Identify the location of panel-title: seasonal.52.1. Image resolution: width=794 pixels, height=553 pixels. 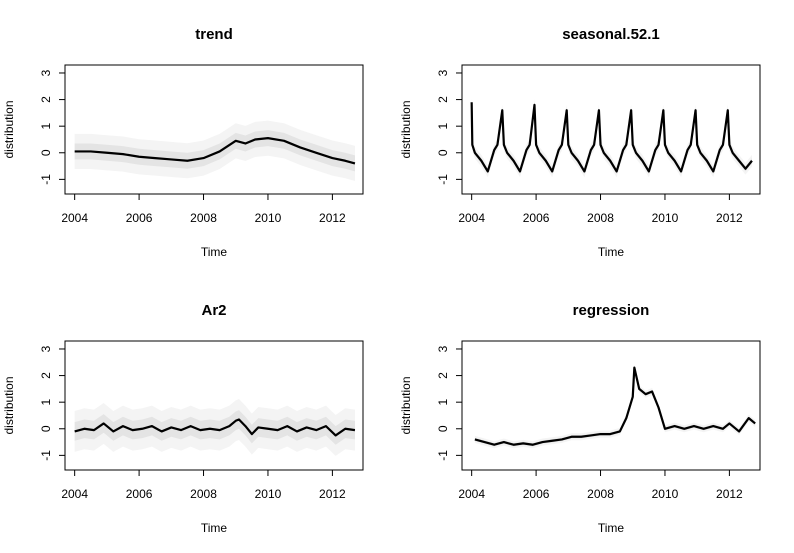
(611, 34).